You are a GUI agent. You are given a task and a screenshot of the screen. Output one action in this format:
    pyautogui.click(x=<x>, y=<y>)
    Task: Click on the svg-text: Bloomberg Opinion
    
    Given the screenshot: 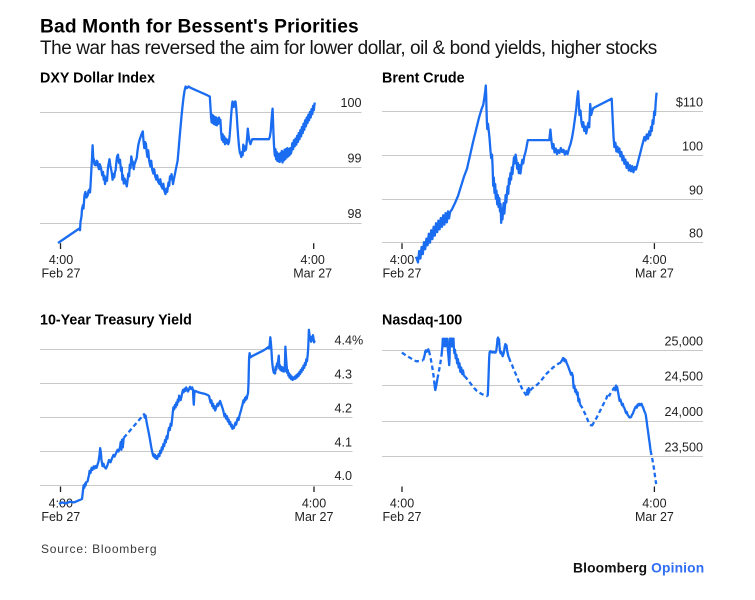 What is the action you would take?
    pyautogui.click(x=638, y=568)
    